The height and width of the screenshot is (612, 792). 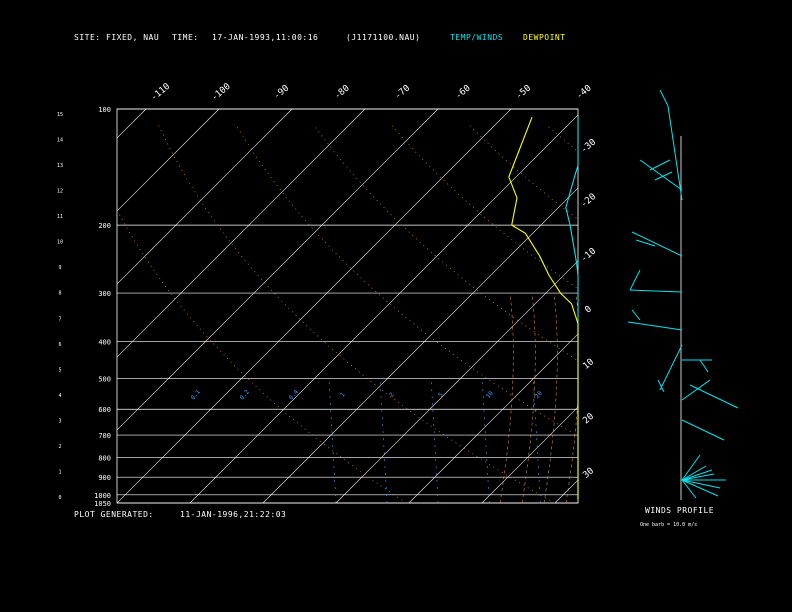 What do you see at coordinates (463, 92) in the screenshot?
I see `isotherm-top-label: -60` at bounding box center [463, 92].